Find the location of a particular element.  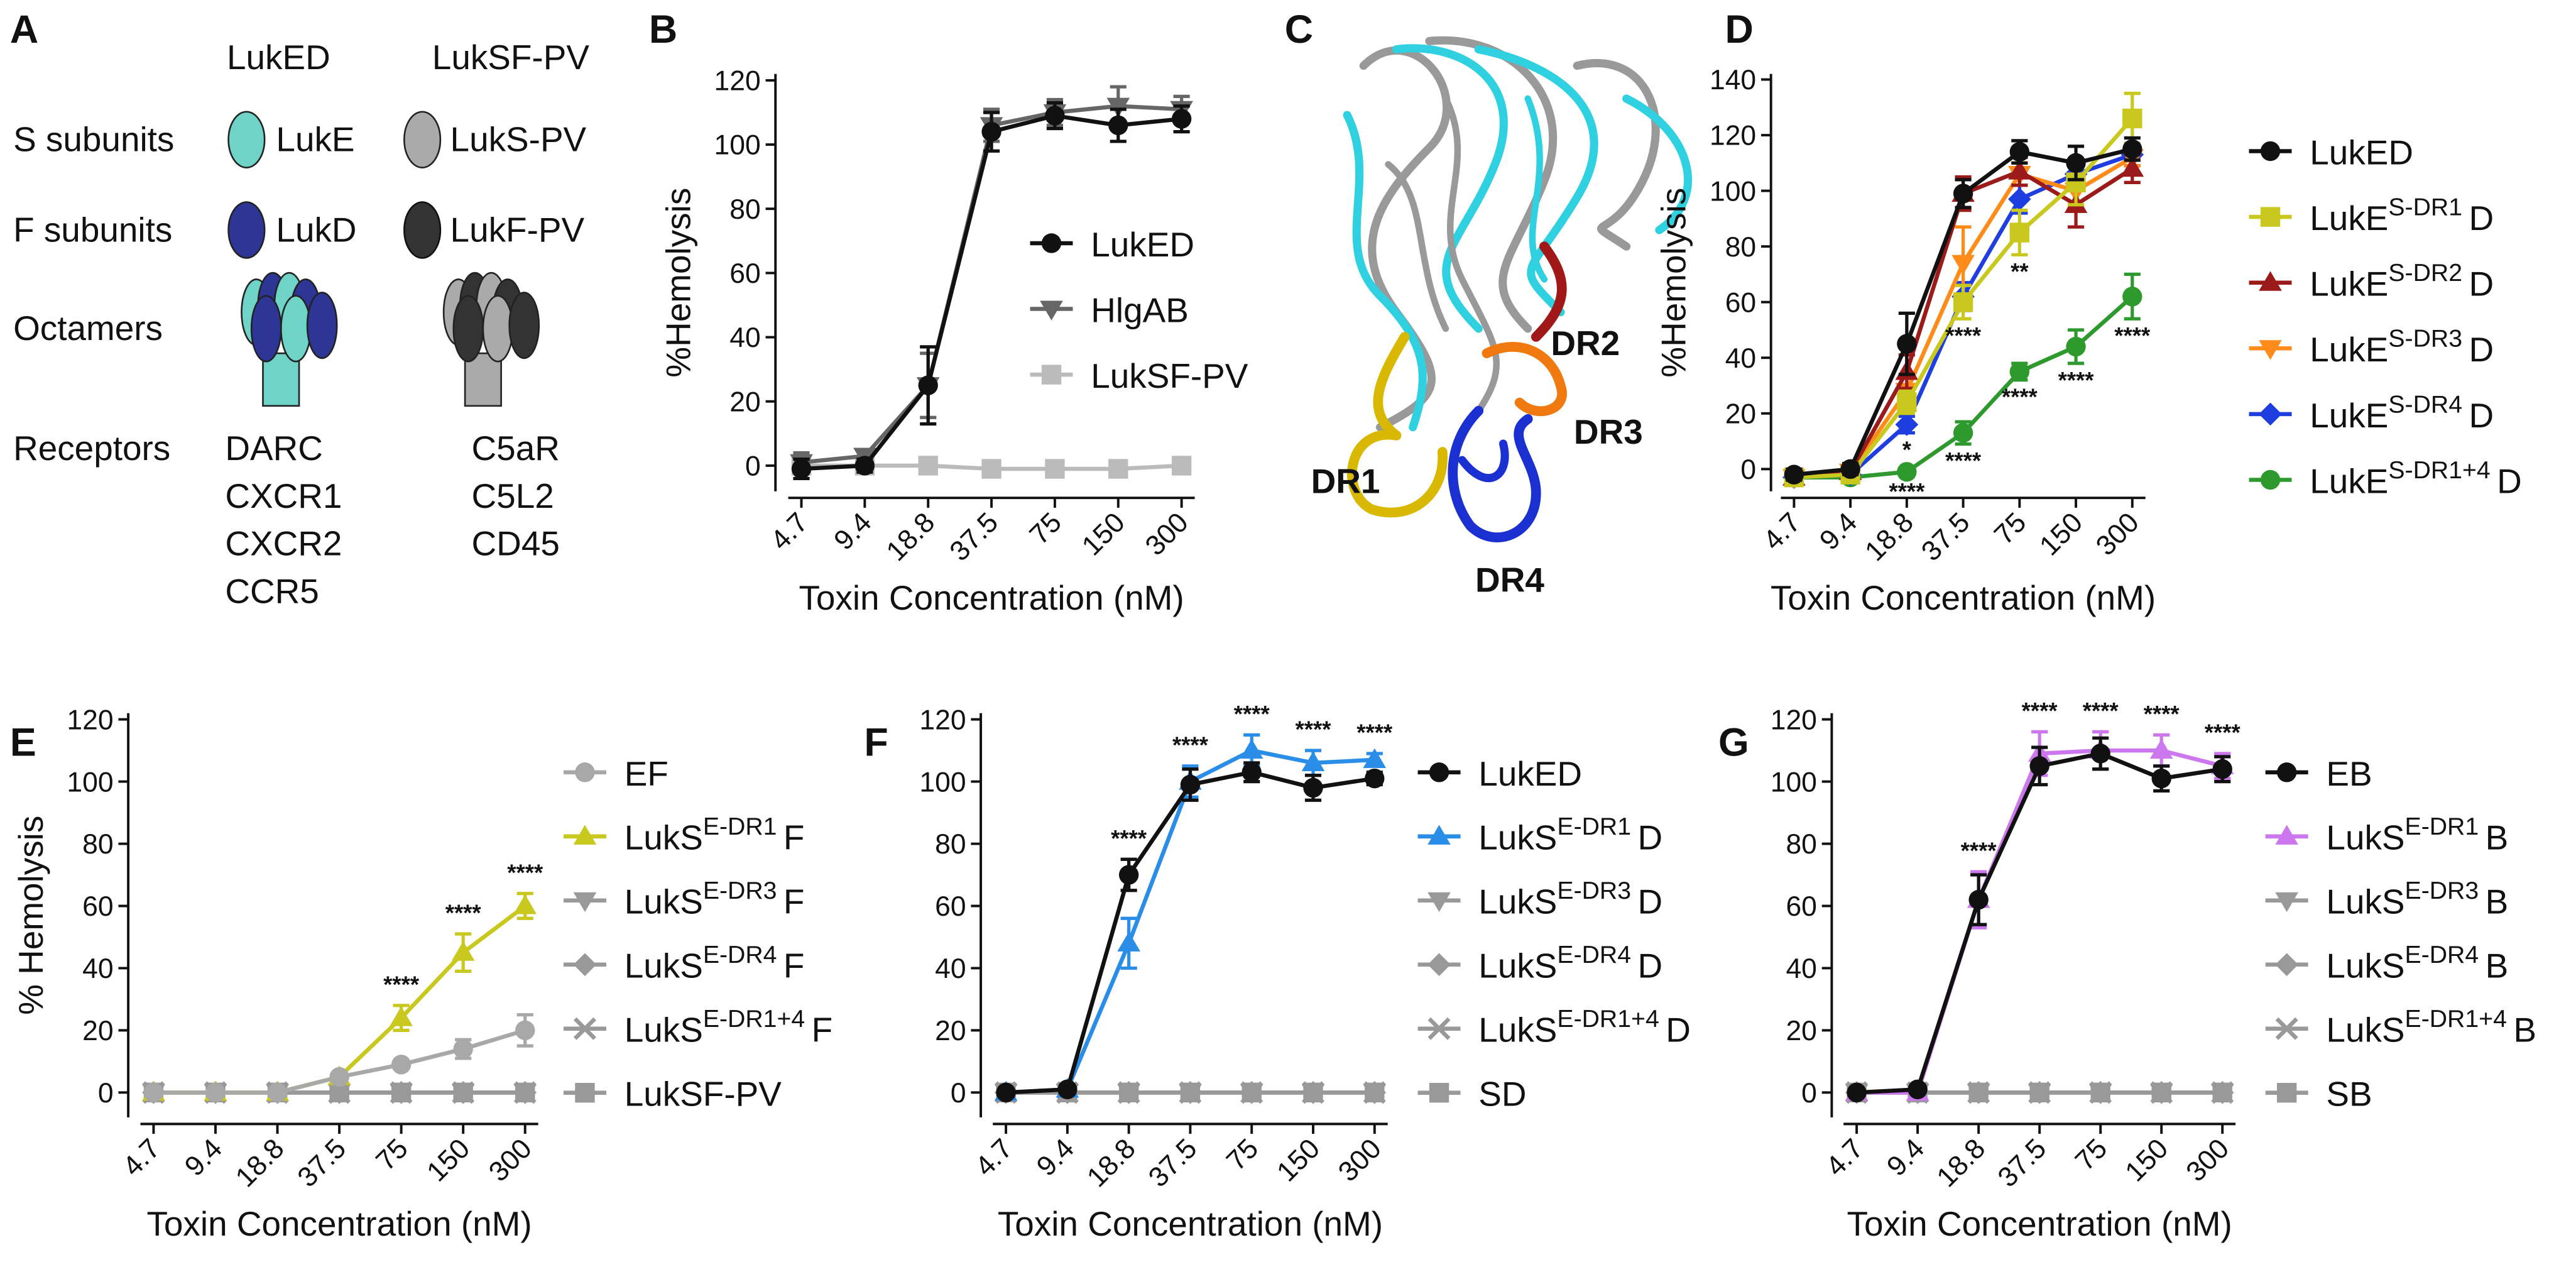

panel-label: D is located at coordinates (1739, 30).